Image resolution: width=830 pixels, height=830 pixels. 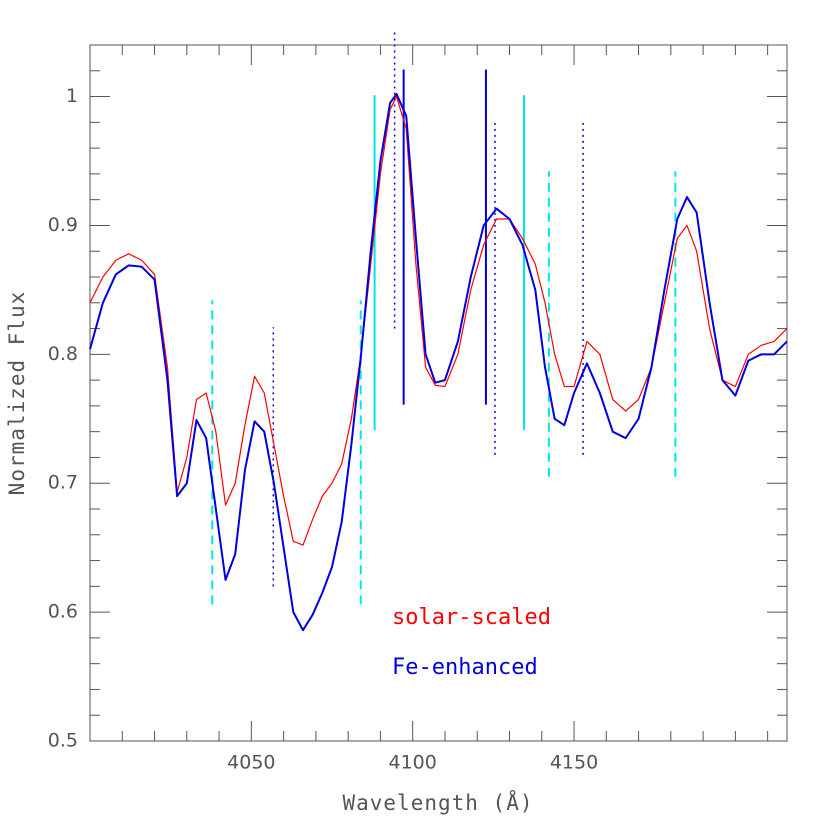 What do you see at coordinates (72, 96) in the screenshot?
I see `y-tick-label: 1` at bounding box center [72, 96].